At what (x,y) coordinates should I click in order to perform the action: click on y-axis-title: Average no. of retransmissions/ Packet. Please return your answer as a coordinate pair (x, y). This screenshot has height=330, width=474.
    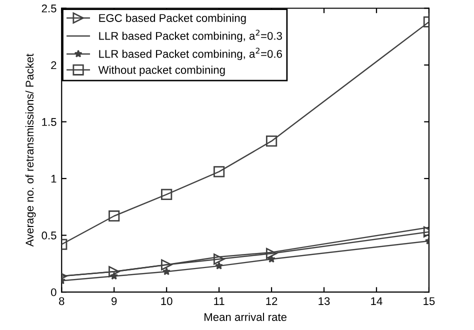
    Looking at the image, I should click on (30, 150).